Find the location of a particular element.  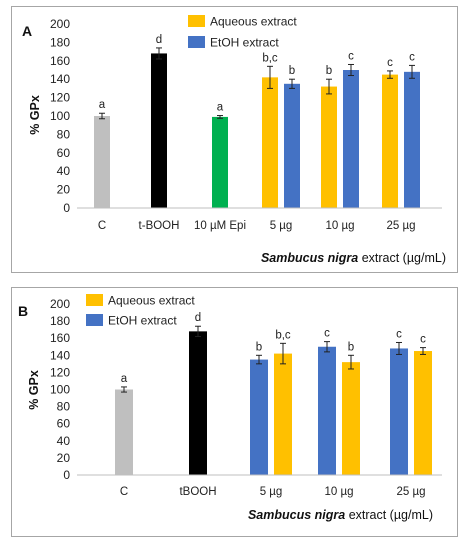

panel-a-ylabel: % GPx is located at coordinates (35, 115).